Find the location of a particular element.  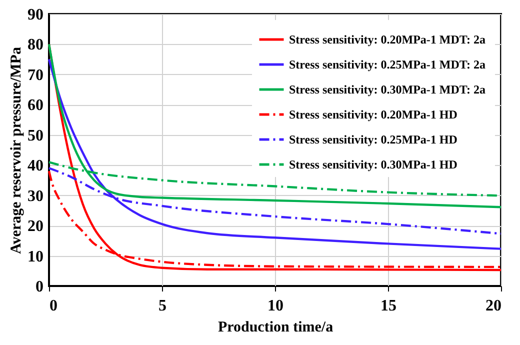

y-tick-label: 70 is located at coordinates (36, 75).